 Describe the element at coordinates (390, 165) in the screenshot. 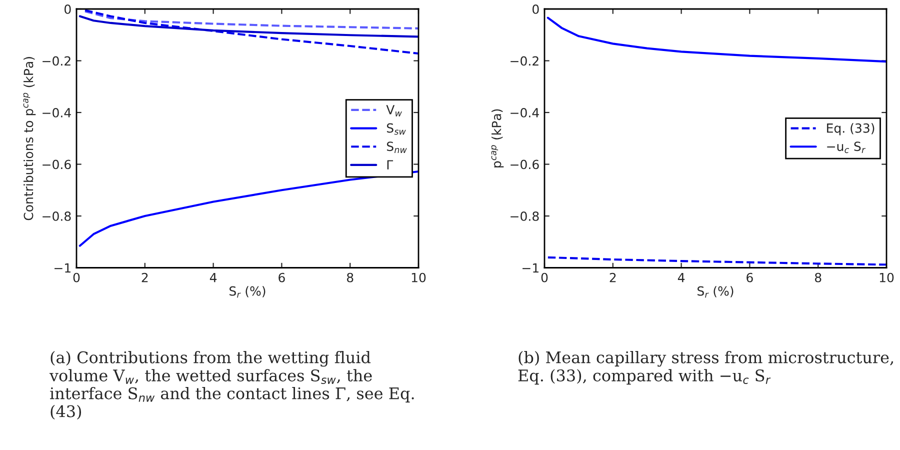

I see `legend-label: Γ` at that location.